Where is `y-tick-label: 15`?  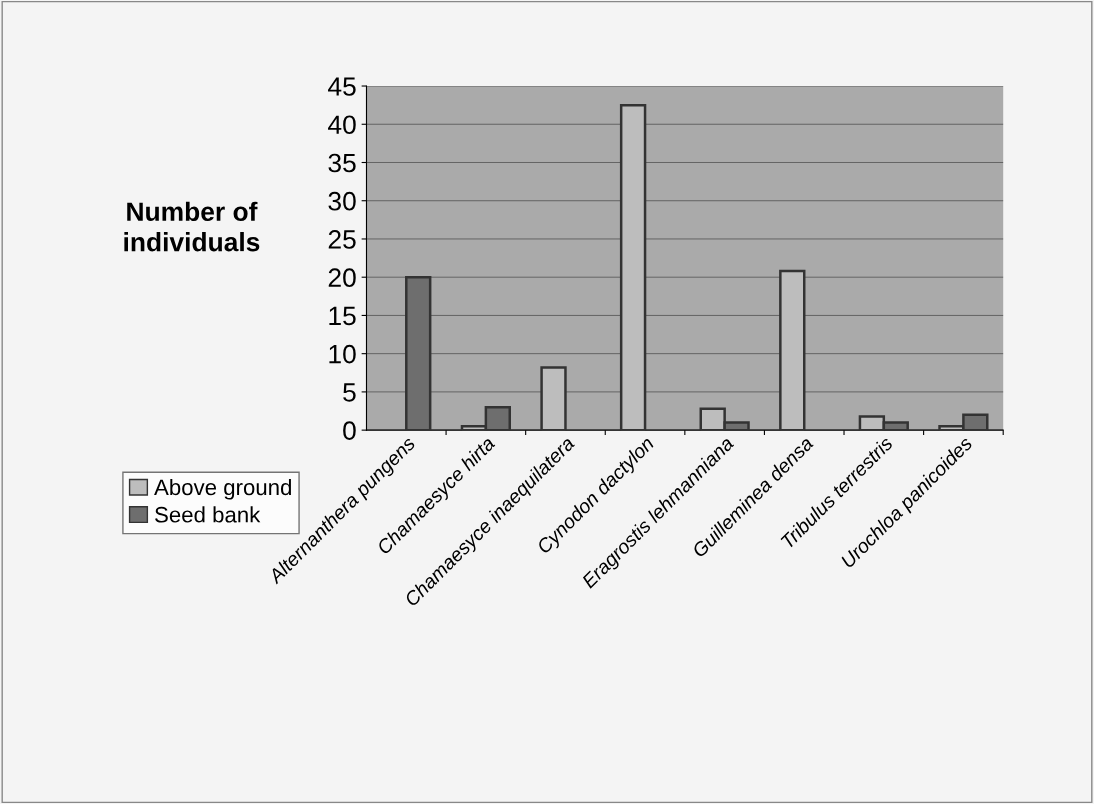
y-tick-label: 15 is located at coordinates (342, 316).